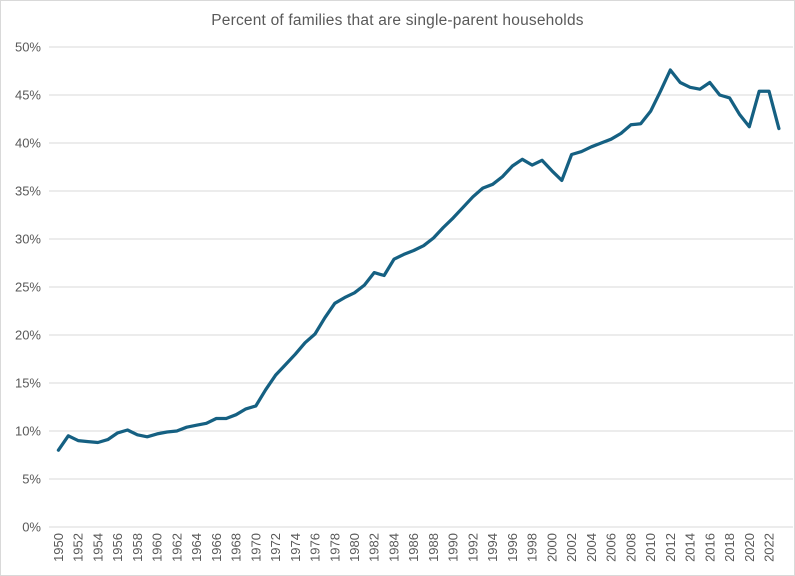 The width and height of the screenshot is (795, 576). Describe the element at coordinates (630, 547) in the screenshot. I see `x-axis-tick-label: 2008` at that location.